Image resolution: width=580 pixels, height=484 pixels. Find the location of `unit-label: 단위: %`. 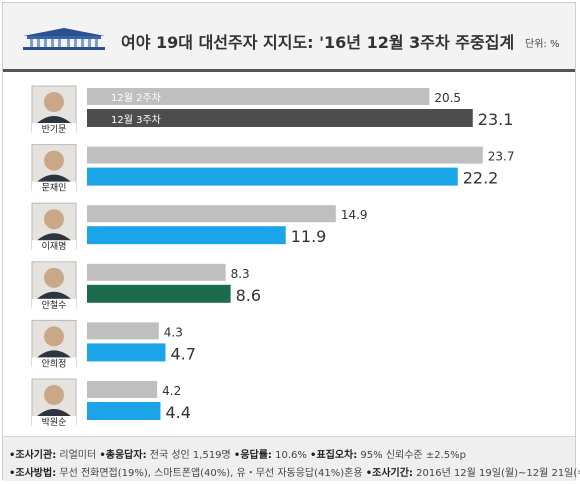

unit-label: 단위: % is located at coordinates (542, 44).